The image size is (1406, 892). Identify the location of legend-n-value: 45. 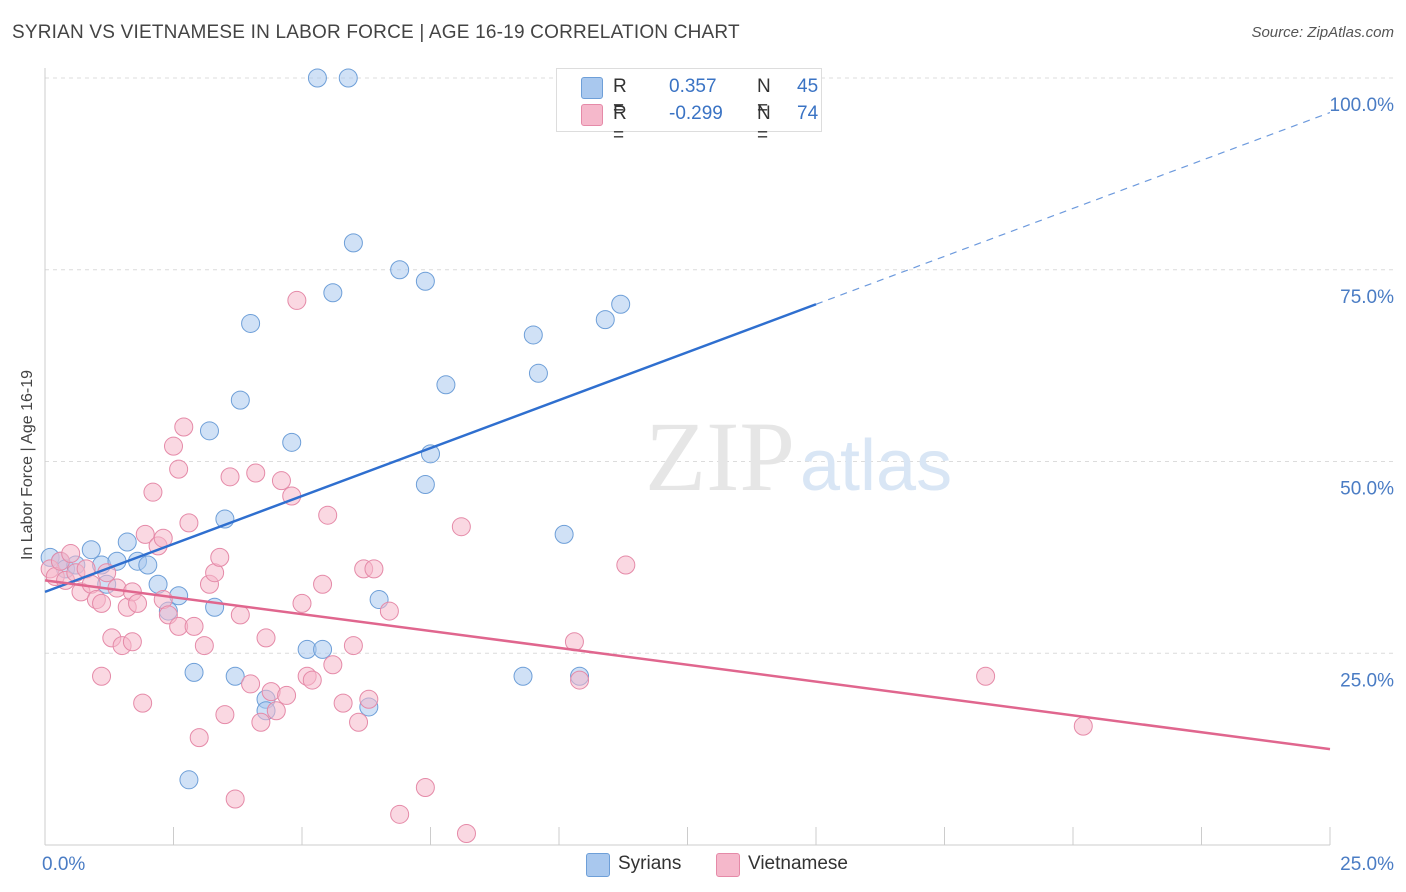
(808, 86).